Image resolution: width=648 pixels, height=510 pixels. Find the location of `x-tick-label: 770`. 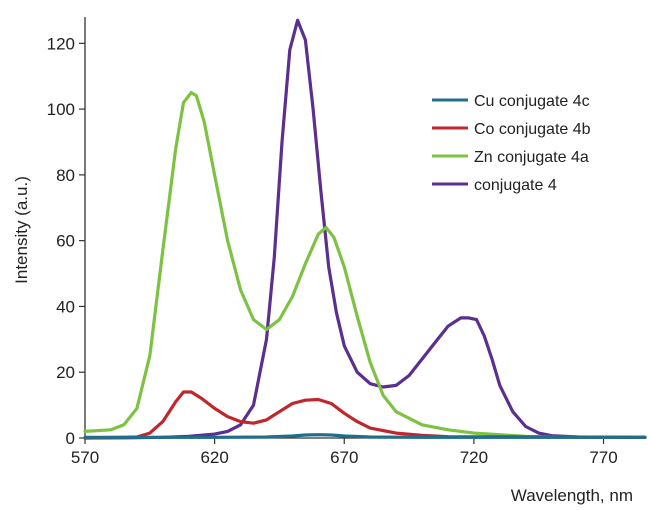

x-tick-label: 770 is located at coordinates (603, 457).